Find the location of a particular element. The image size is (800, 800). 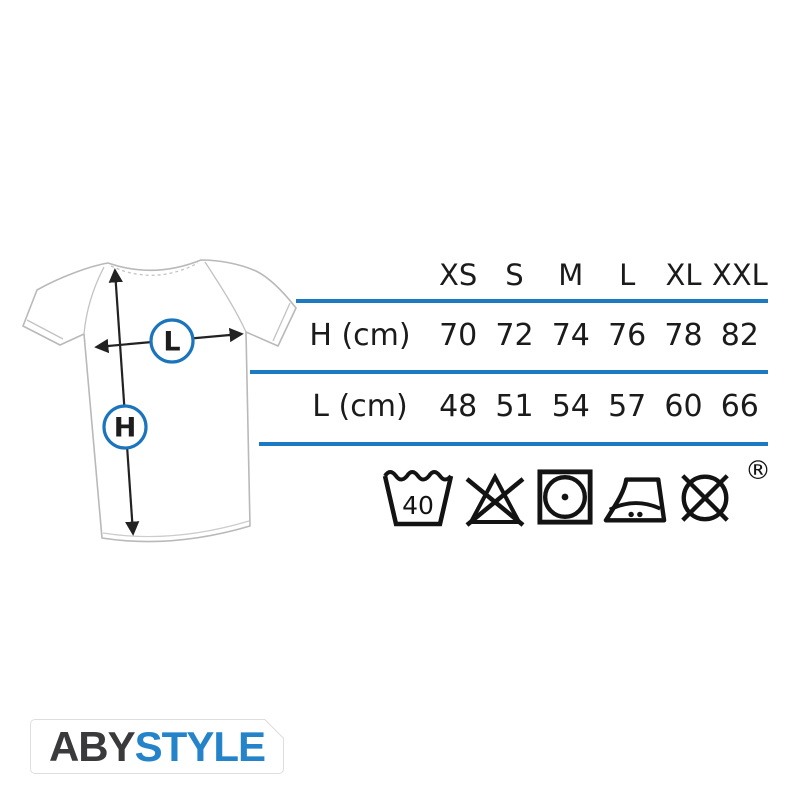

iron-two-dots-icon is located at coordinates (635, 500).